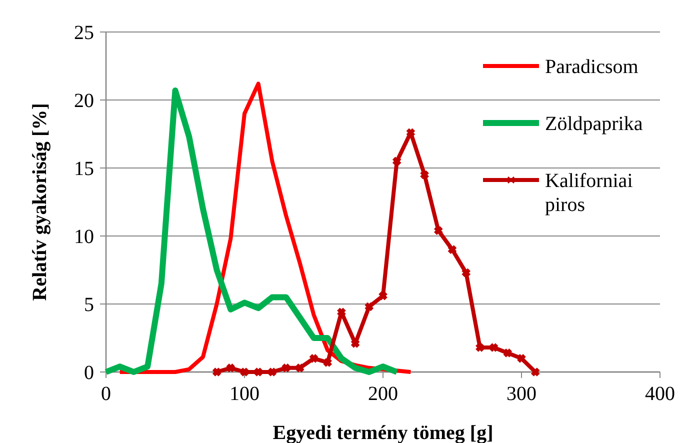 This screenshot has width=691, height=443. Describe the element at coordinates (84, 33) in the screenshot. I see `y-tick-label: 25` at that location.